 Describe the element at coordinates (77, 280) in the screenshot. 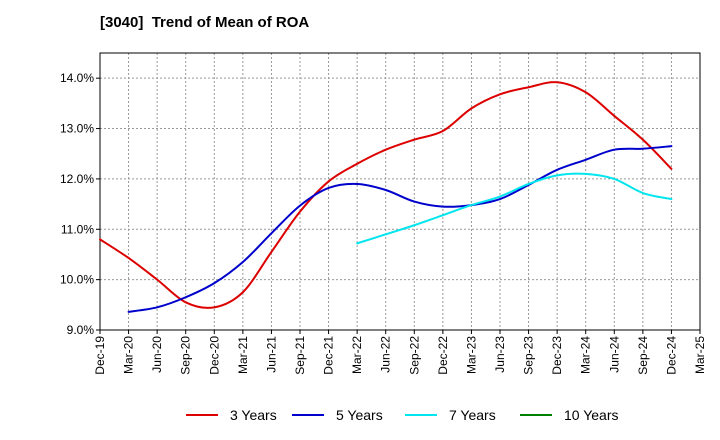

I see `y-tick-label: 10.0%` at that location.